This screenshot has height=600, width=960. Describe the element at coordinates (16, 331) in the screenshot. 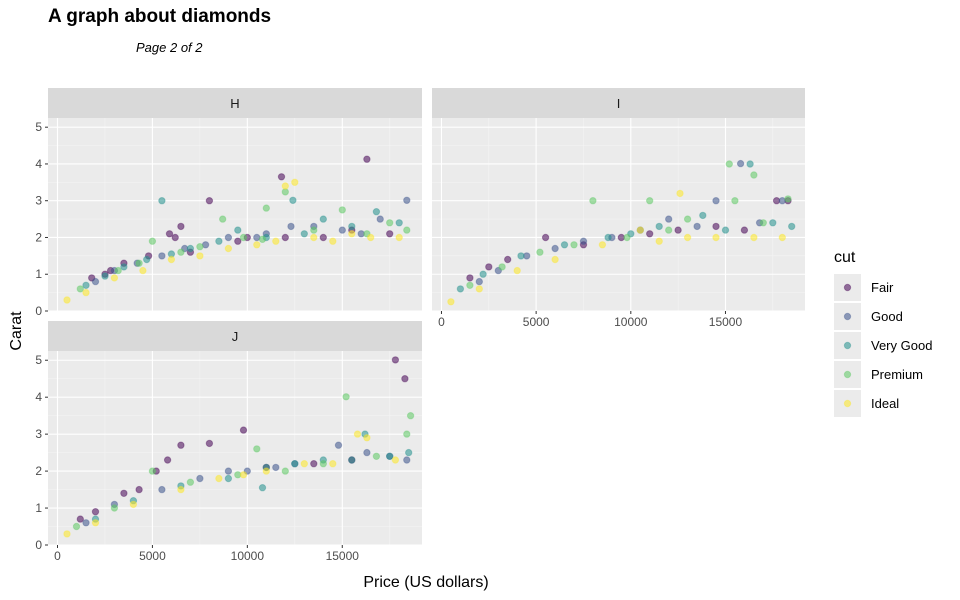

I see `y-axis-title: Carat` at that location.